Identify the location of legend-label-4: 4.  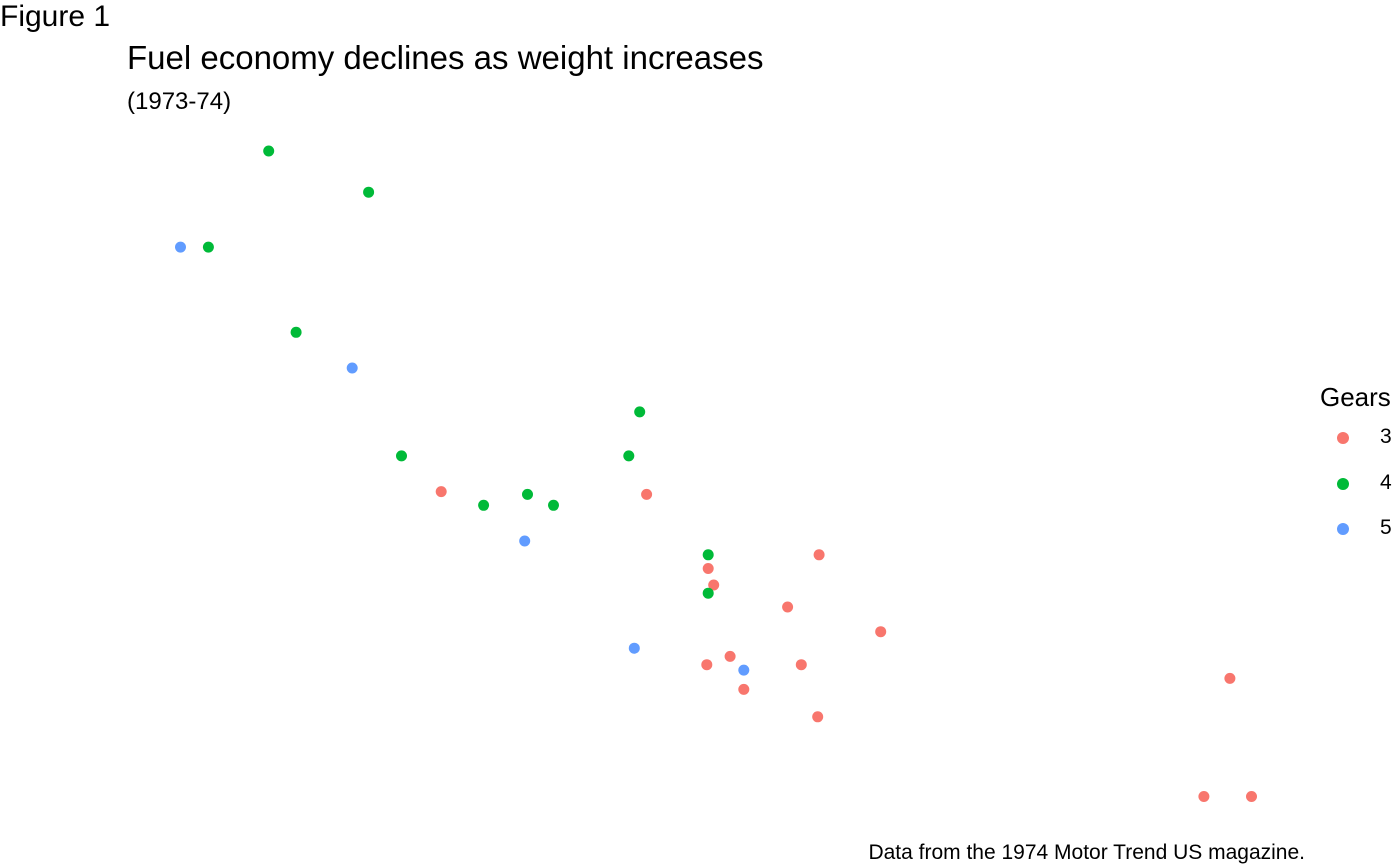
(1386, 482).